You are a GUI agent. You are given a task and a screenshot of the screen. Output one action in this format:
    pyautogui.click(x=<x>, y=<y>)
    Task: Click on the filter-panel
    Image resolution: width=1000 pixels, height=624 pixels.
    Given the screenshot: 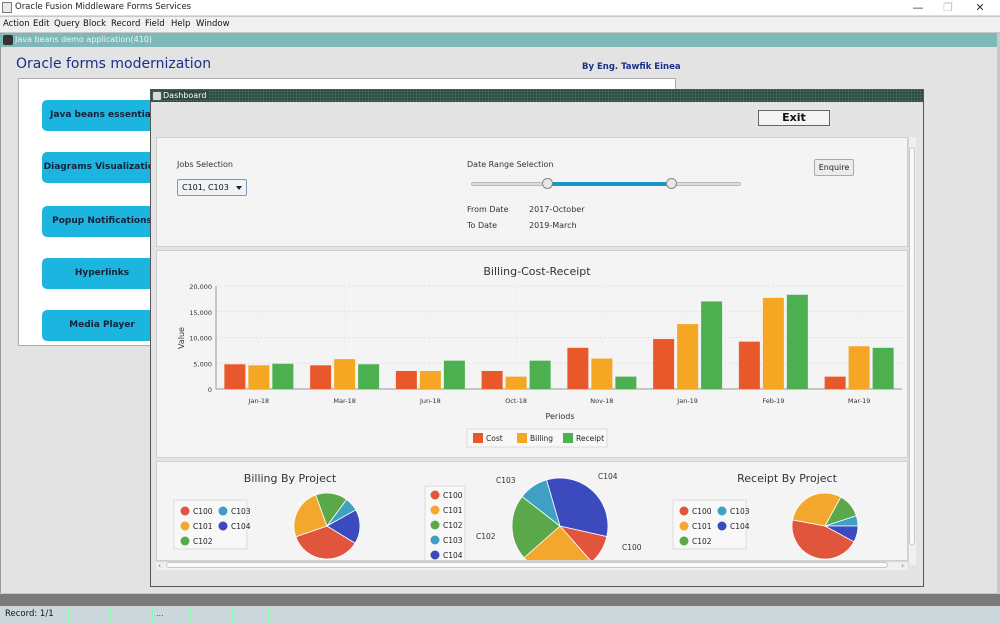 What is the action you would take?
    pyautogui.click(x=532, y=192)
    